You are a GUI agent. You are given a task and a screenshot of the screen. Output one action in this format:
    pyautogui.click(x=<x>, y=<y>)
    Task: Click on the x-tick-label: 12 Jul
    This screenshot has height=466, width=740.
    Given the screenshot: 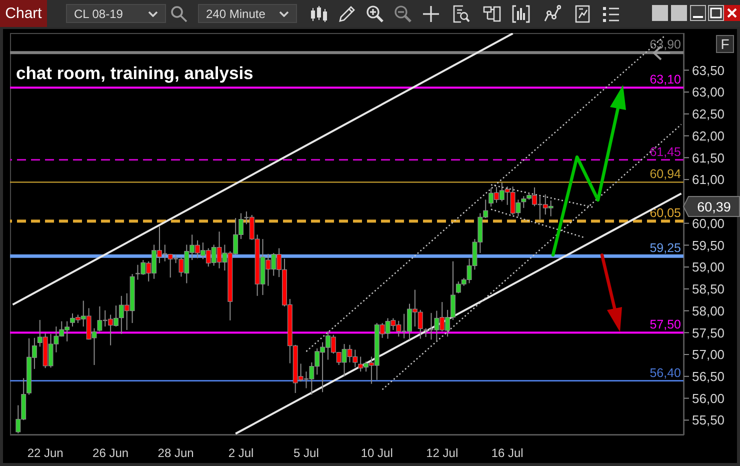 What is the action you would take?
    pyautogui.click(x=442, y=453)
    